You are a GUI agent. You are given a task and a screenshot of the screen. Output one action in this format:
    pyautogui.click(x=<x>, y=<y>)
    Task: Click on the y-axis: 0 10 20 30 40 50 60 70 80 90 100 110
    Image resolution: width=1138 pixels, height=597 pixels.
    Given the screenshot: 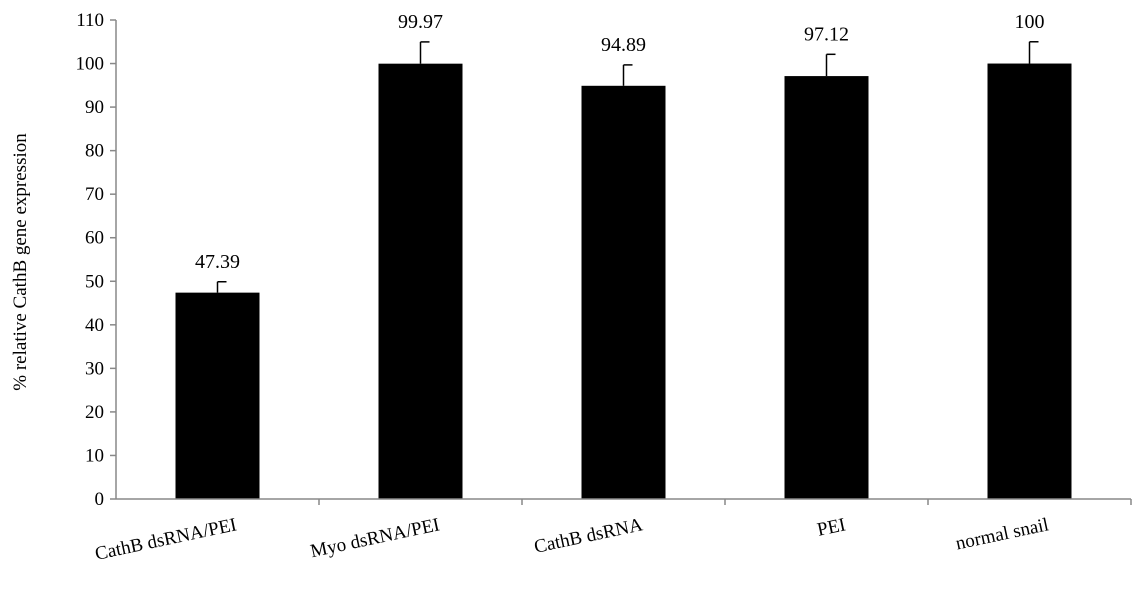 What is the action you would take?
    pyautogui.click(x=96, y=260)
    